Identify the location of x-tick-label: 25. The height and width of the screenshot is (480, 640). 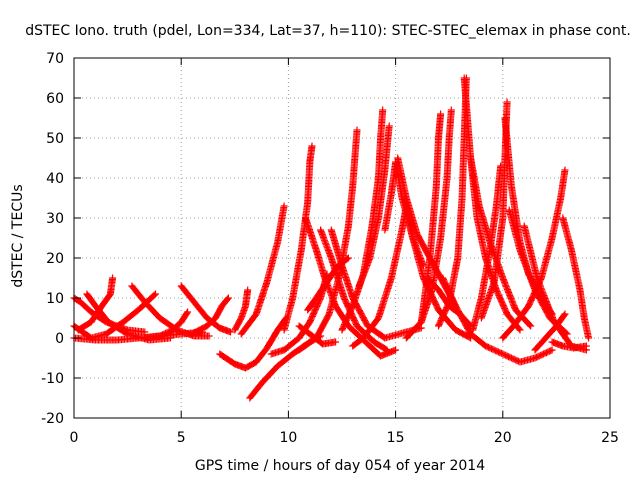
(610, 438).